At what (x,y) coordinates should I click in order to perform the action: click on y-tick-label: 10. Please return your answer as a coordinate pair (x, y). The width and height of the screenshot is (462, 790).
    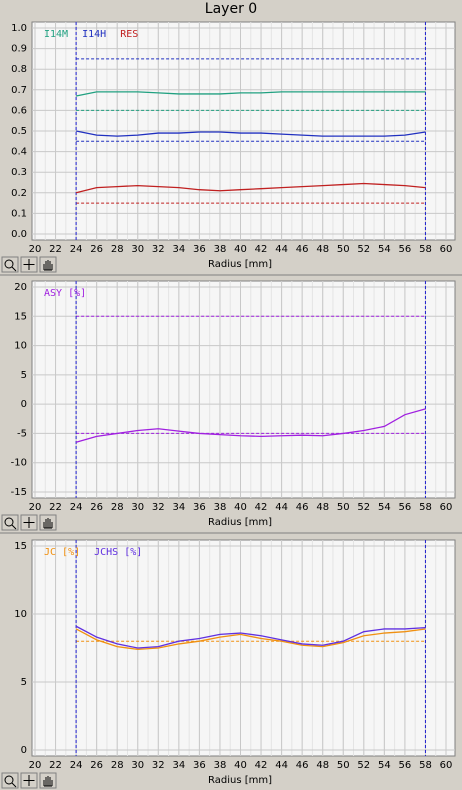
    Looking at the image, I should click on (20, 614).